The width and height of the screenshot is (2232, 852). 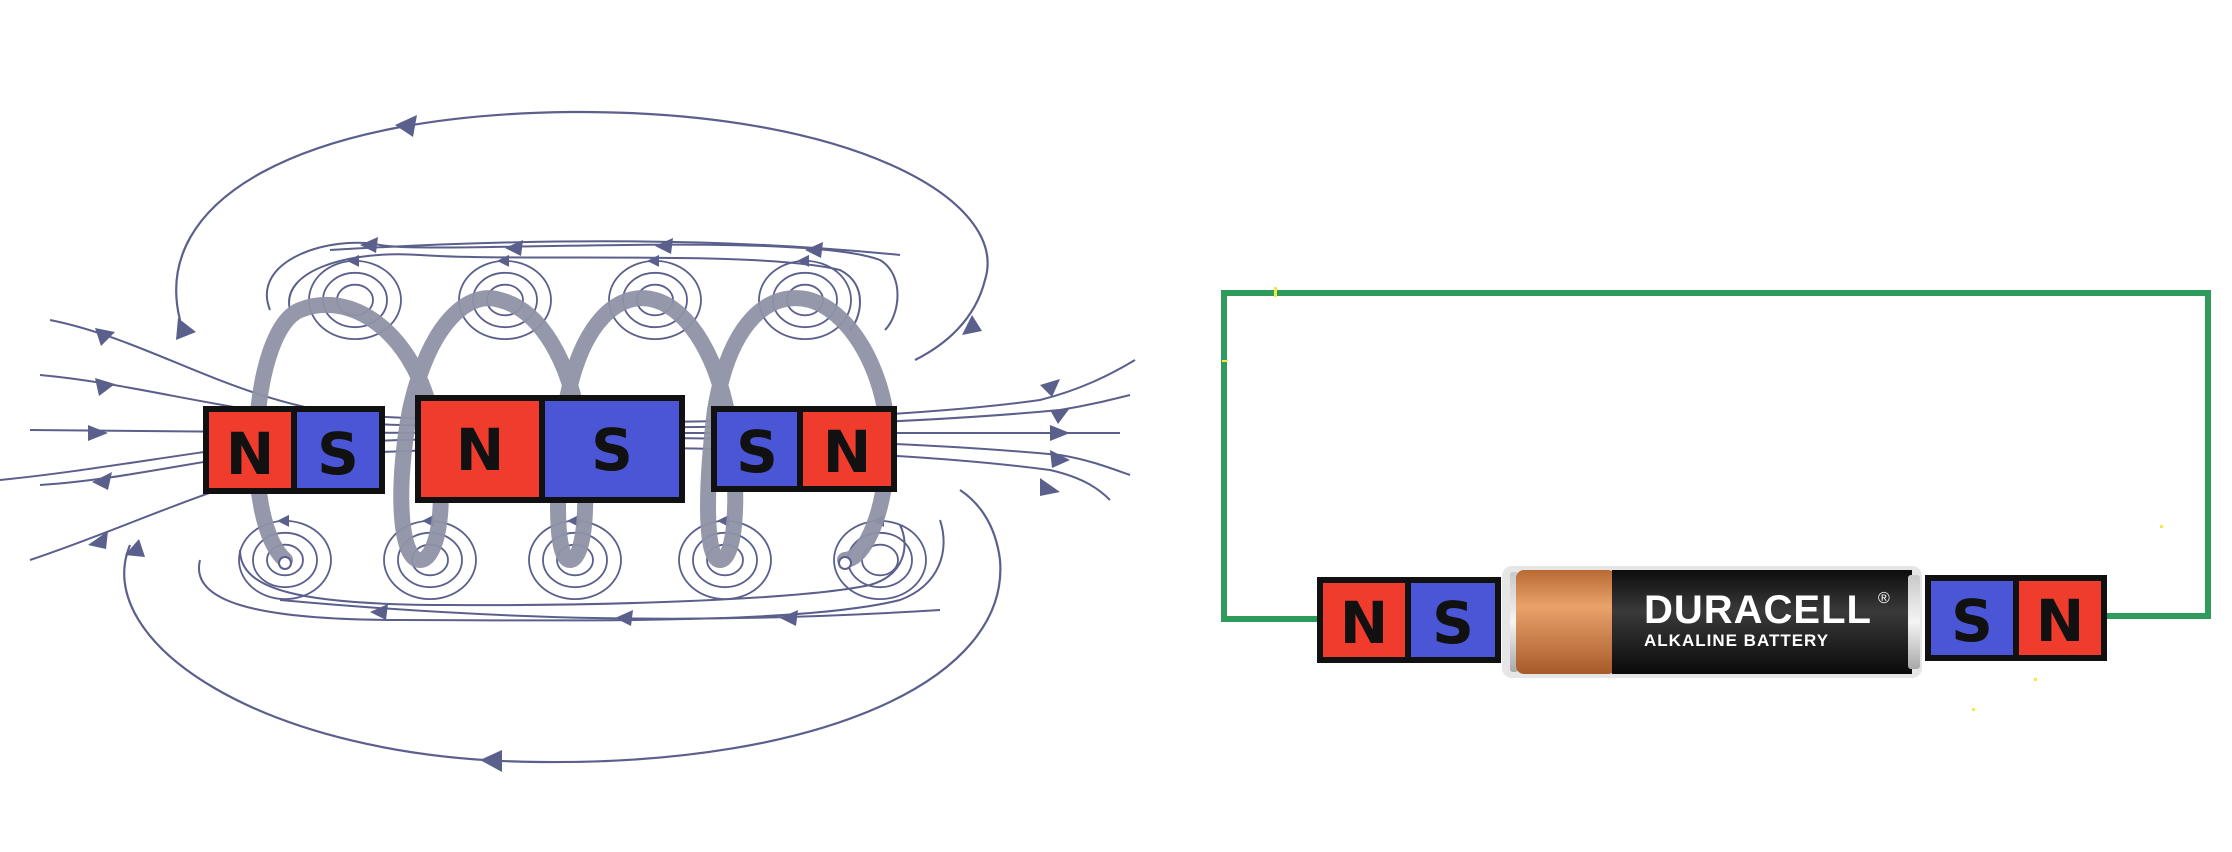 I want to click on circuit-left-magnet: N S, so click(x=1409, y=620).